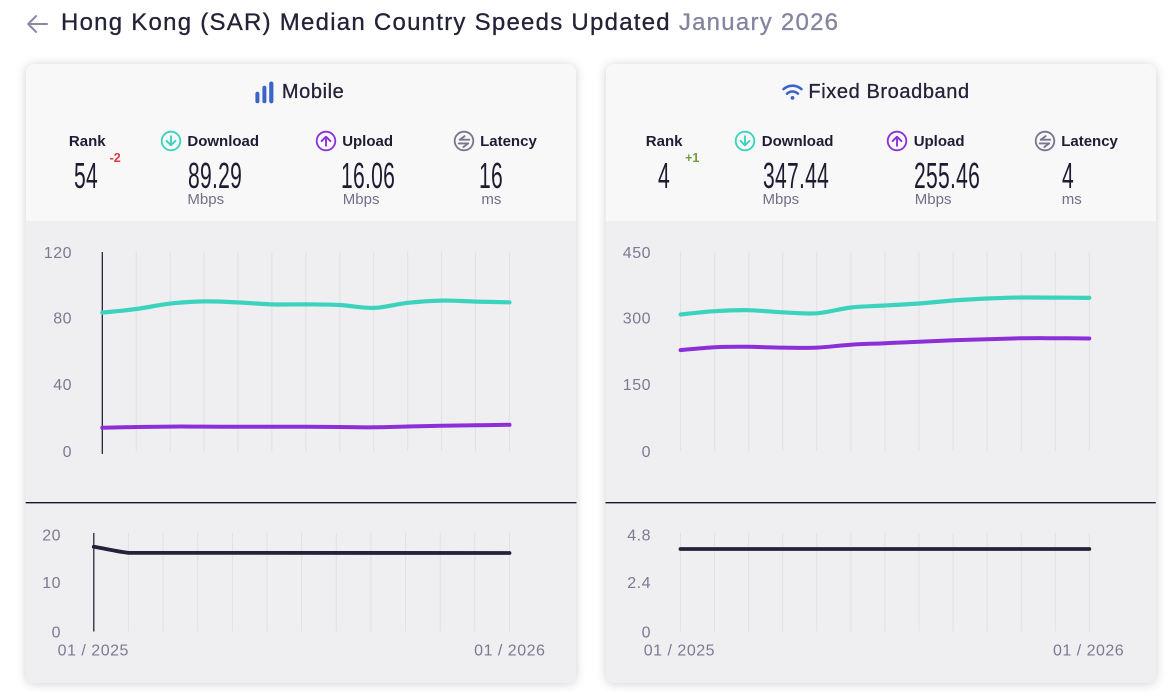  Describe the element at coordinates (639, 583) in the screenshot. I see `svg-text: 2.4` at that location.